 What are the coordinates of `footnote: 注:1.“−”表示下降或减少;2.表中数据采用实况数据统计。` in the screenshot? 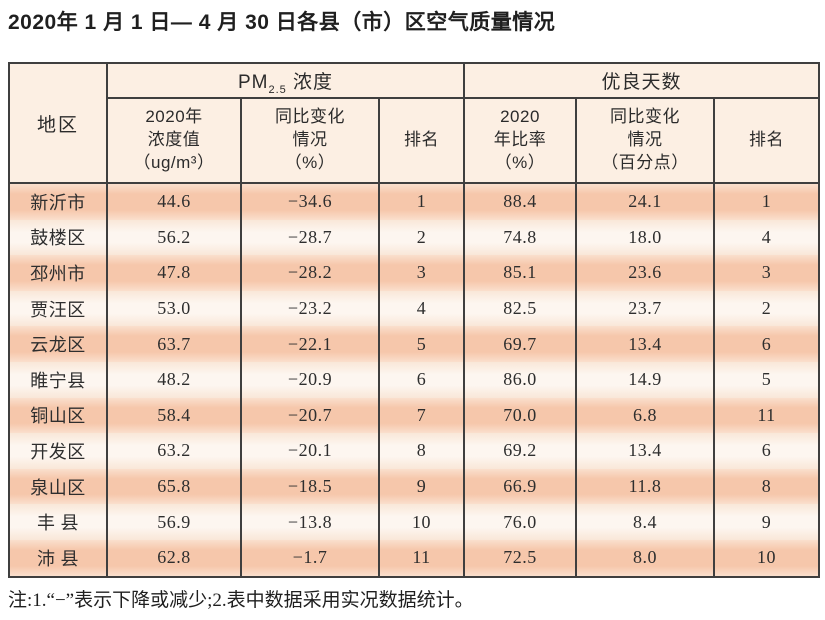 It's located at (241, 600).